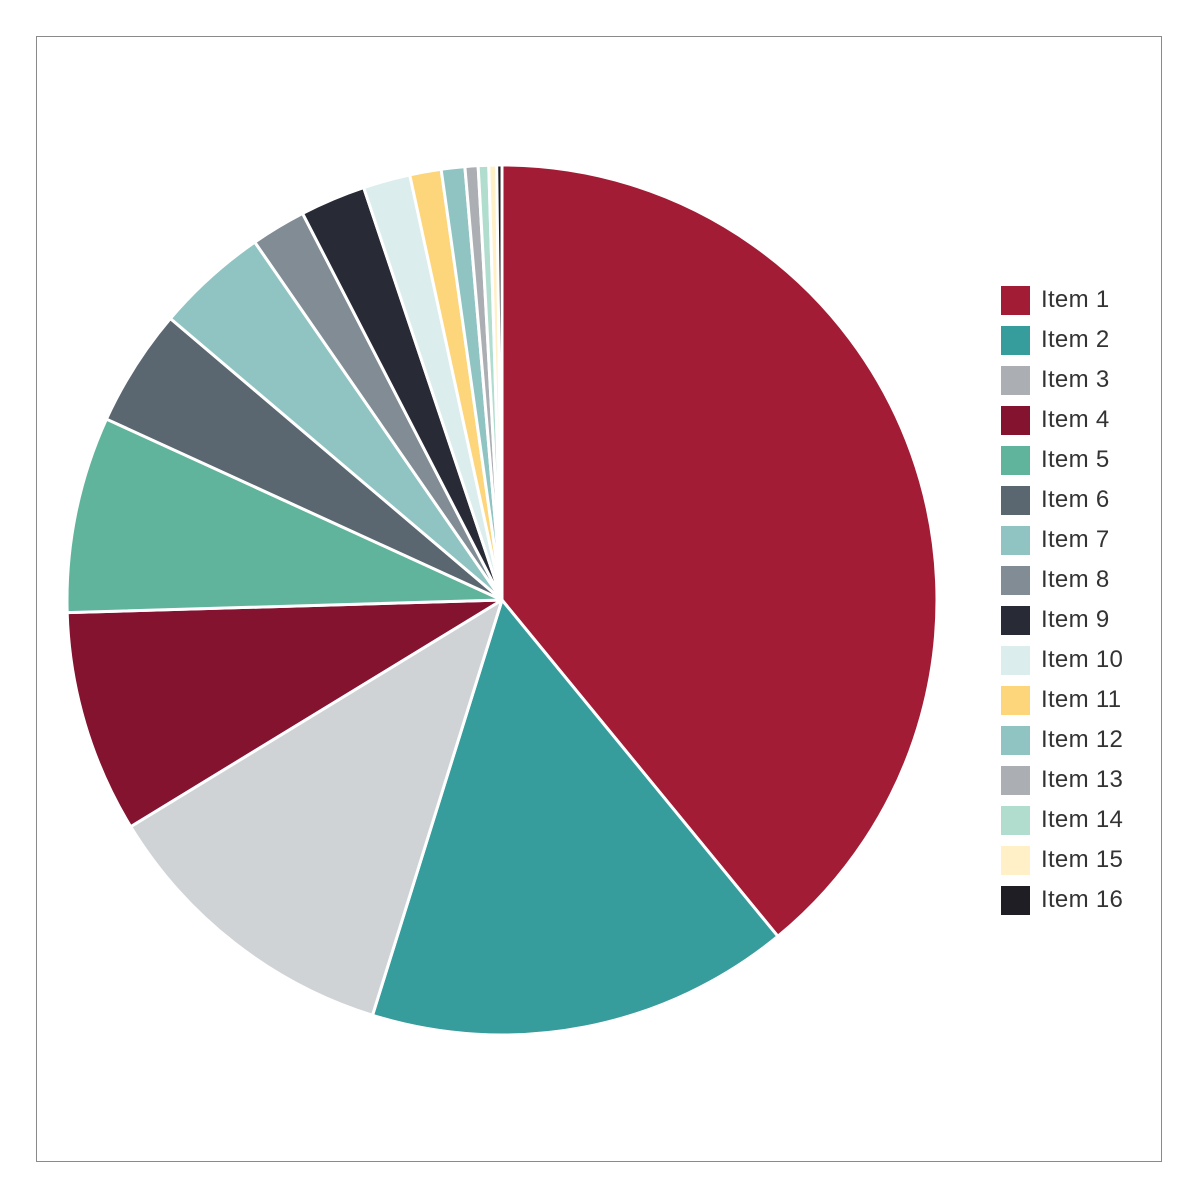  I want to click on legend-item-10: Item 10, so click(1081, 660).